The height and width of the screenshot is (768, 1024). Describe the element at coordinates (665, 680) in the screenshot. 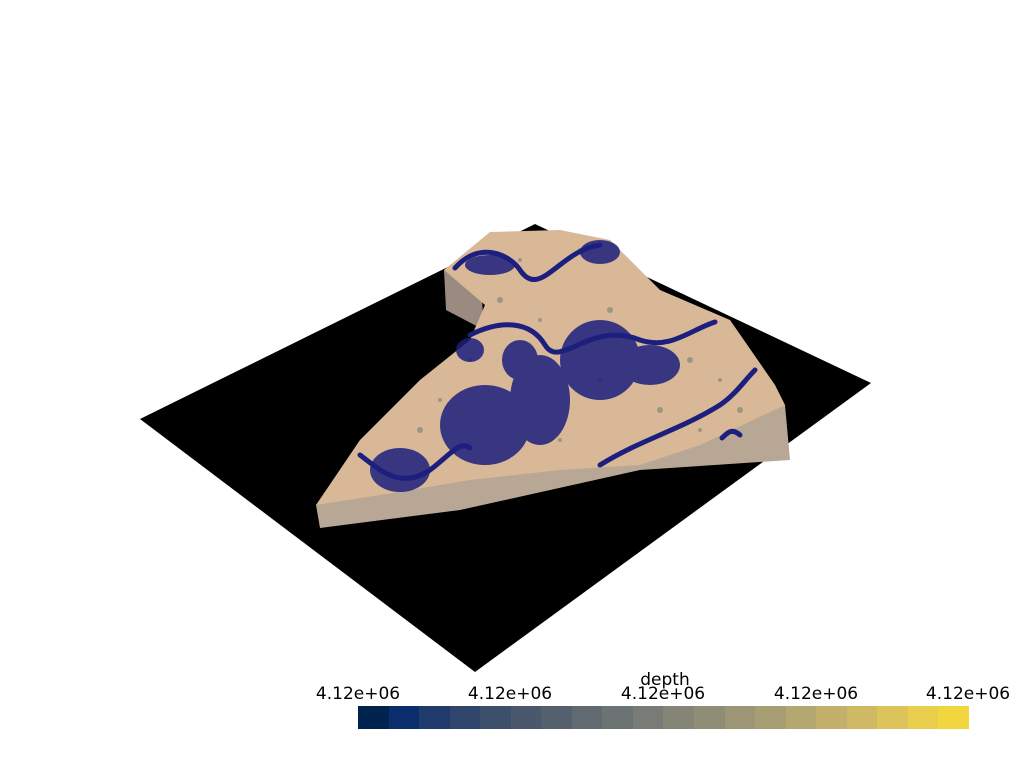

I see `colorbar-title: depth` at that location.